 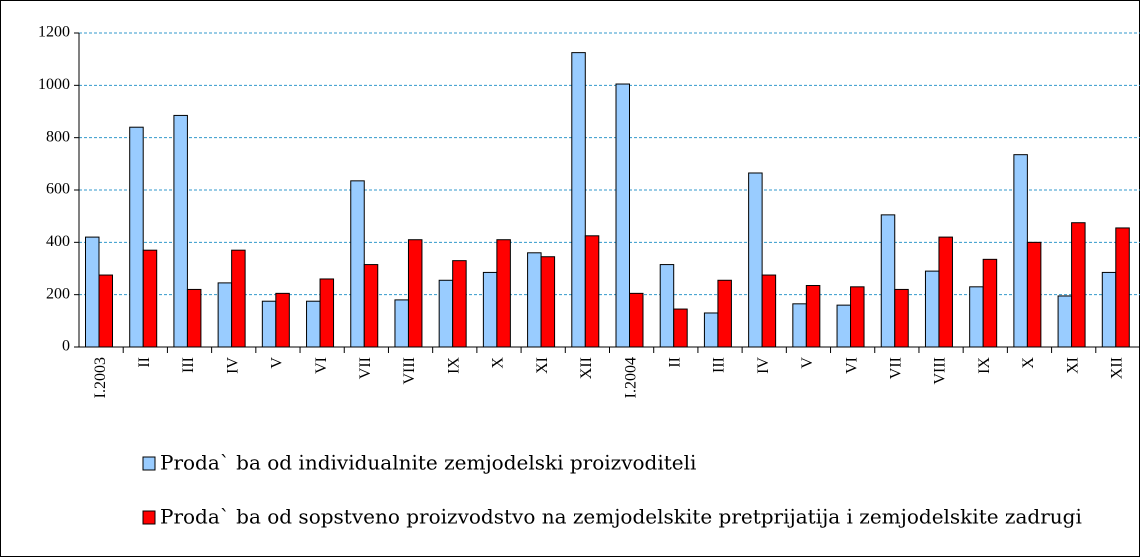 I want to click on y-tick-label: 200, so click(x=58, y=293).